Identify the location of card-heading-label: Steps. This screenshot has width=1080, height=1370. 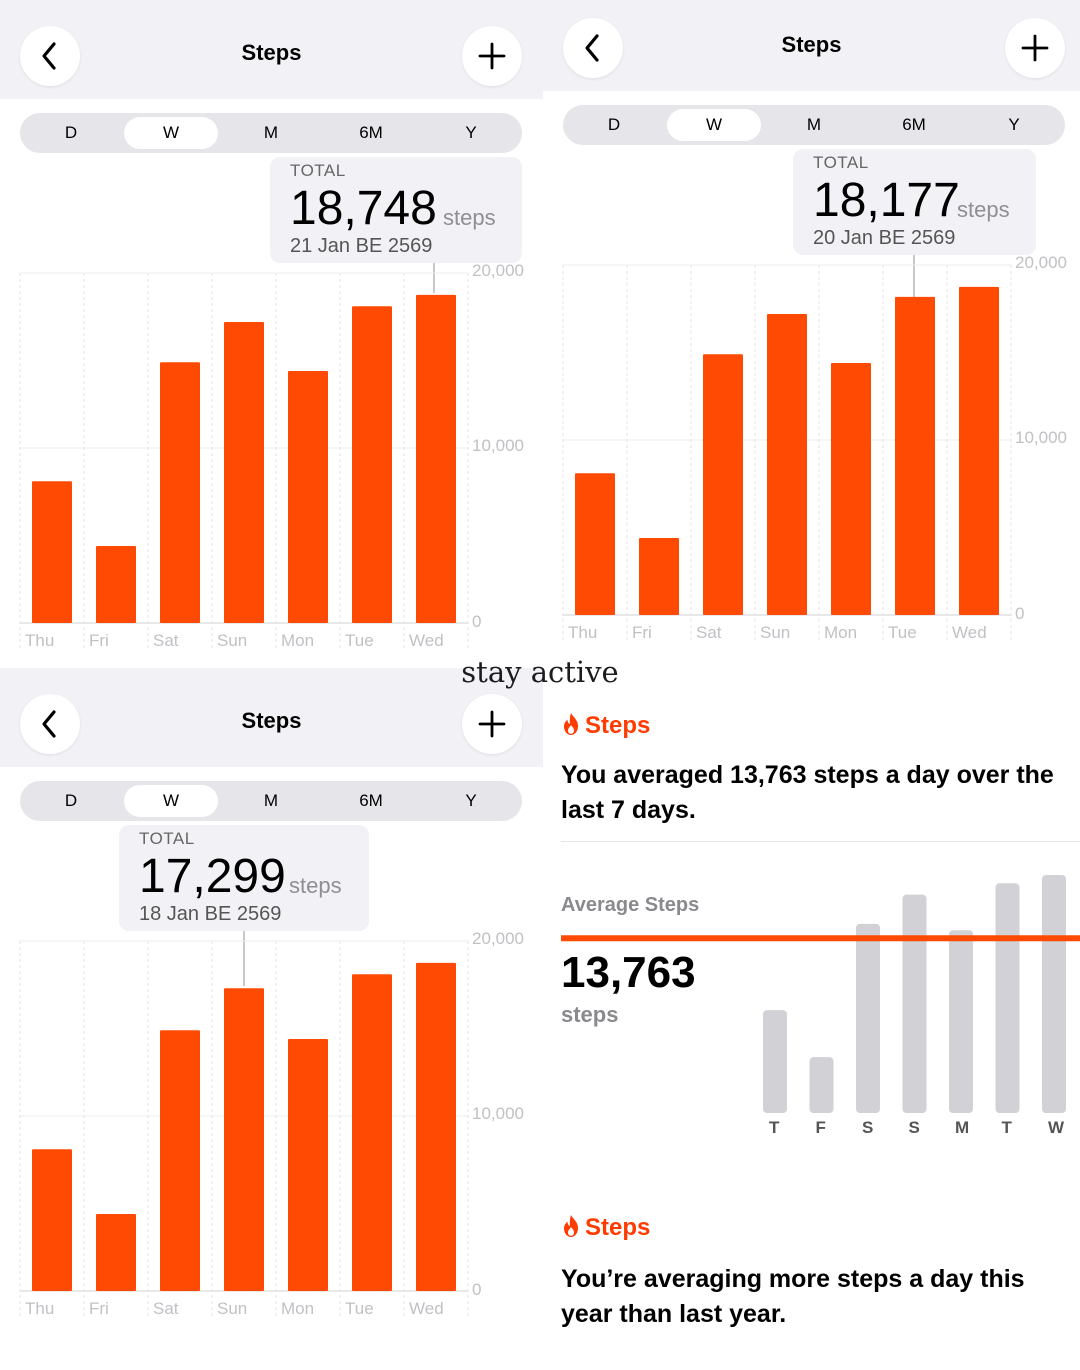
(618, 725).